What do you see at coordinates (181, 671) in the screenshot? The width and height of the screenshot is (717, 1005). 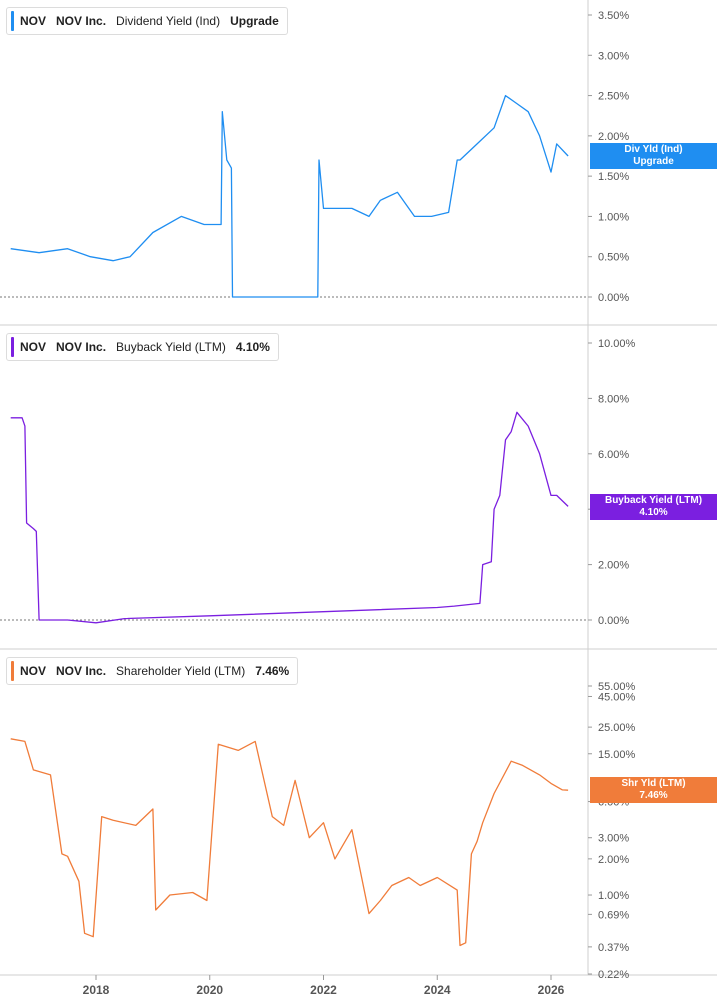 I see `legend-metric: Shareholder Yield (LTM)` at bounding box center [181, 671].